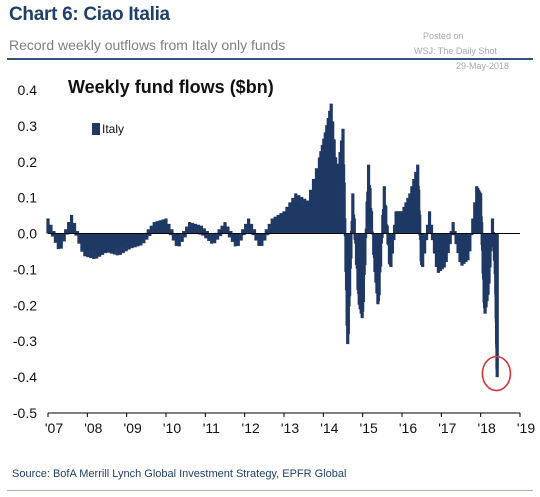 The height and width of the screenshot is (497, 540). I want to click on y-tick-label: -0.3, so click(25, 341).